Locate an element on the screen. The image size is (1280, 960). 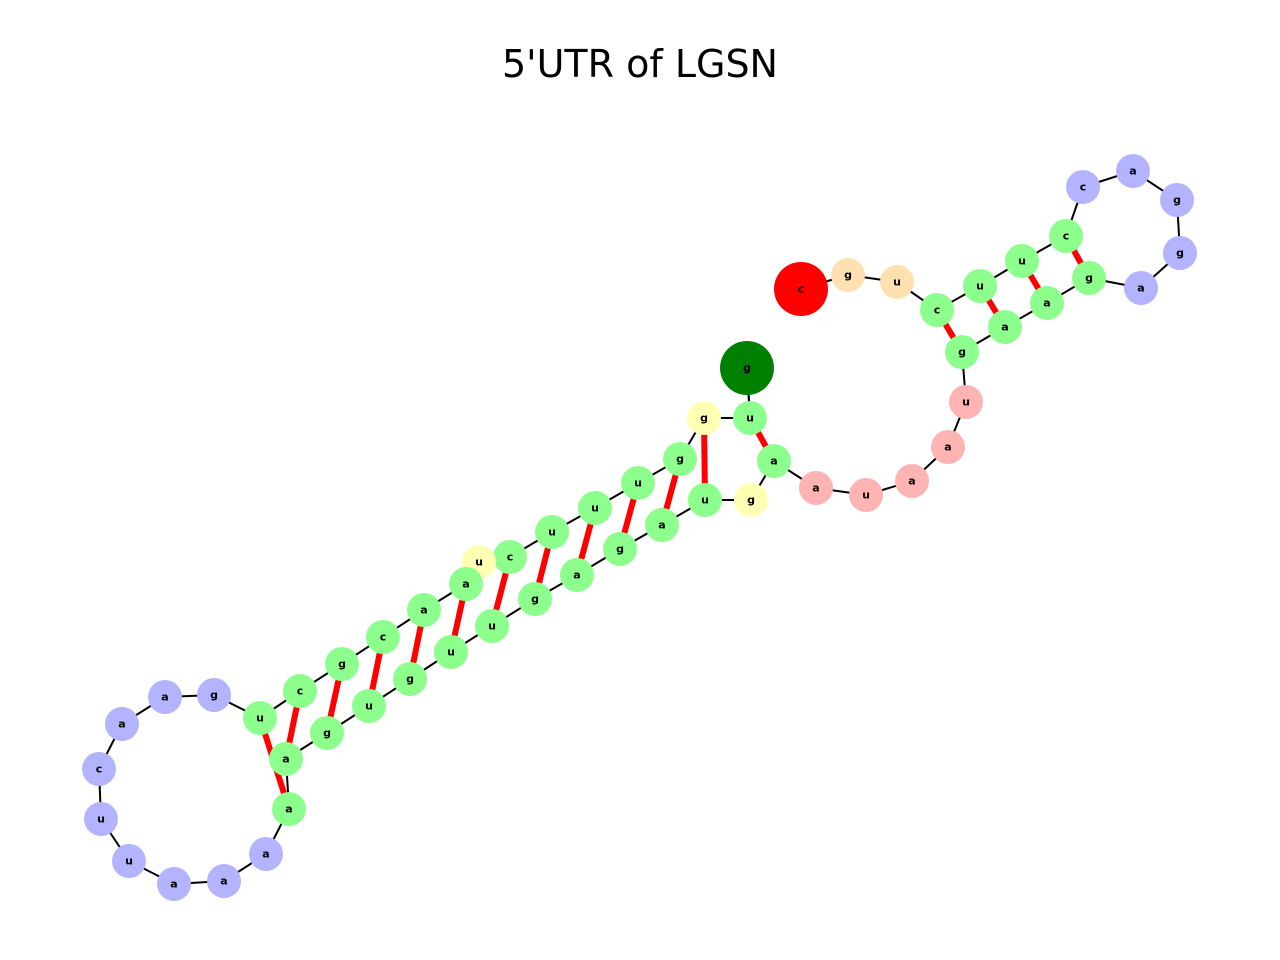
five-prime-end-nucleotide: c is located at coordinates (801, 289).